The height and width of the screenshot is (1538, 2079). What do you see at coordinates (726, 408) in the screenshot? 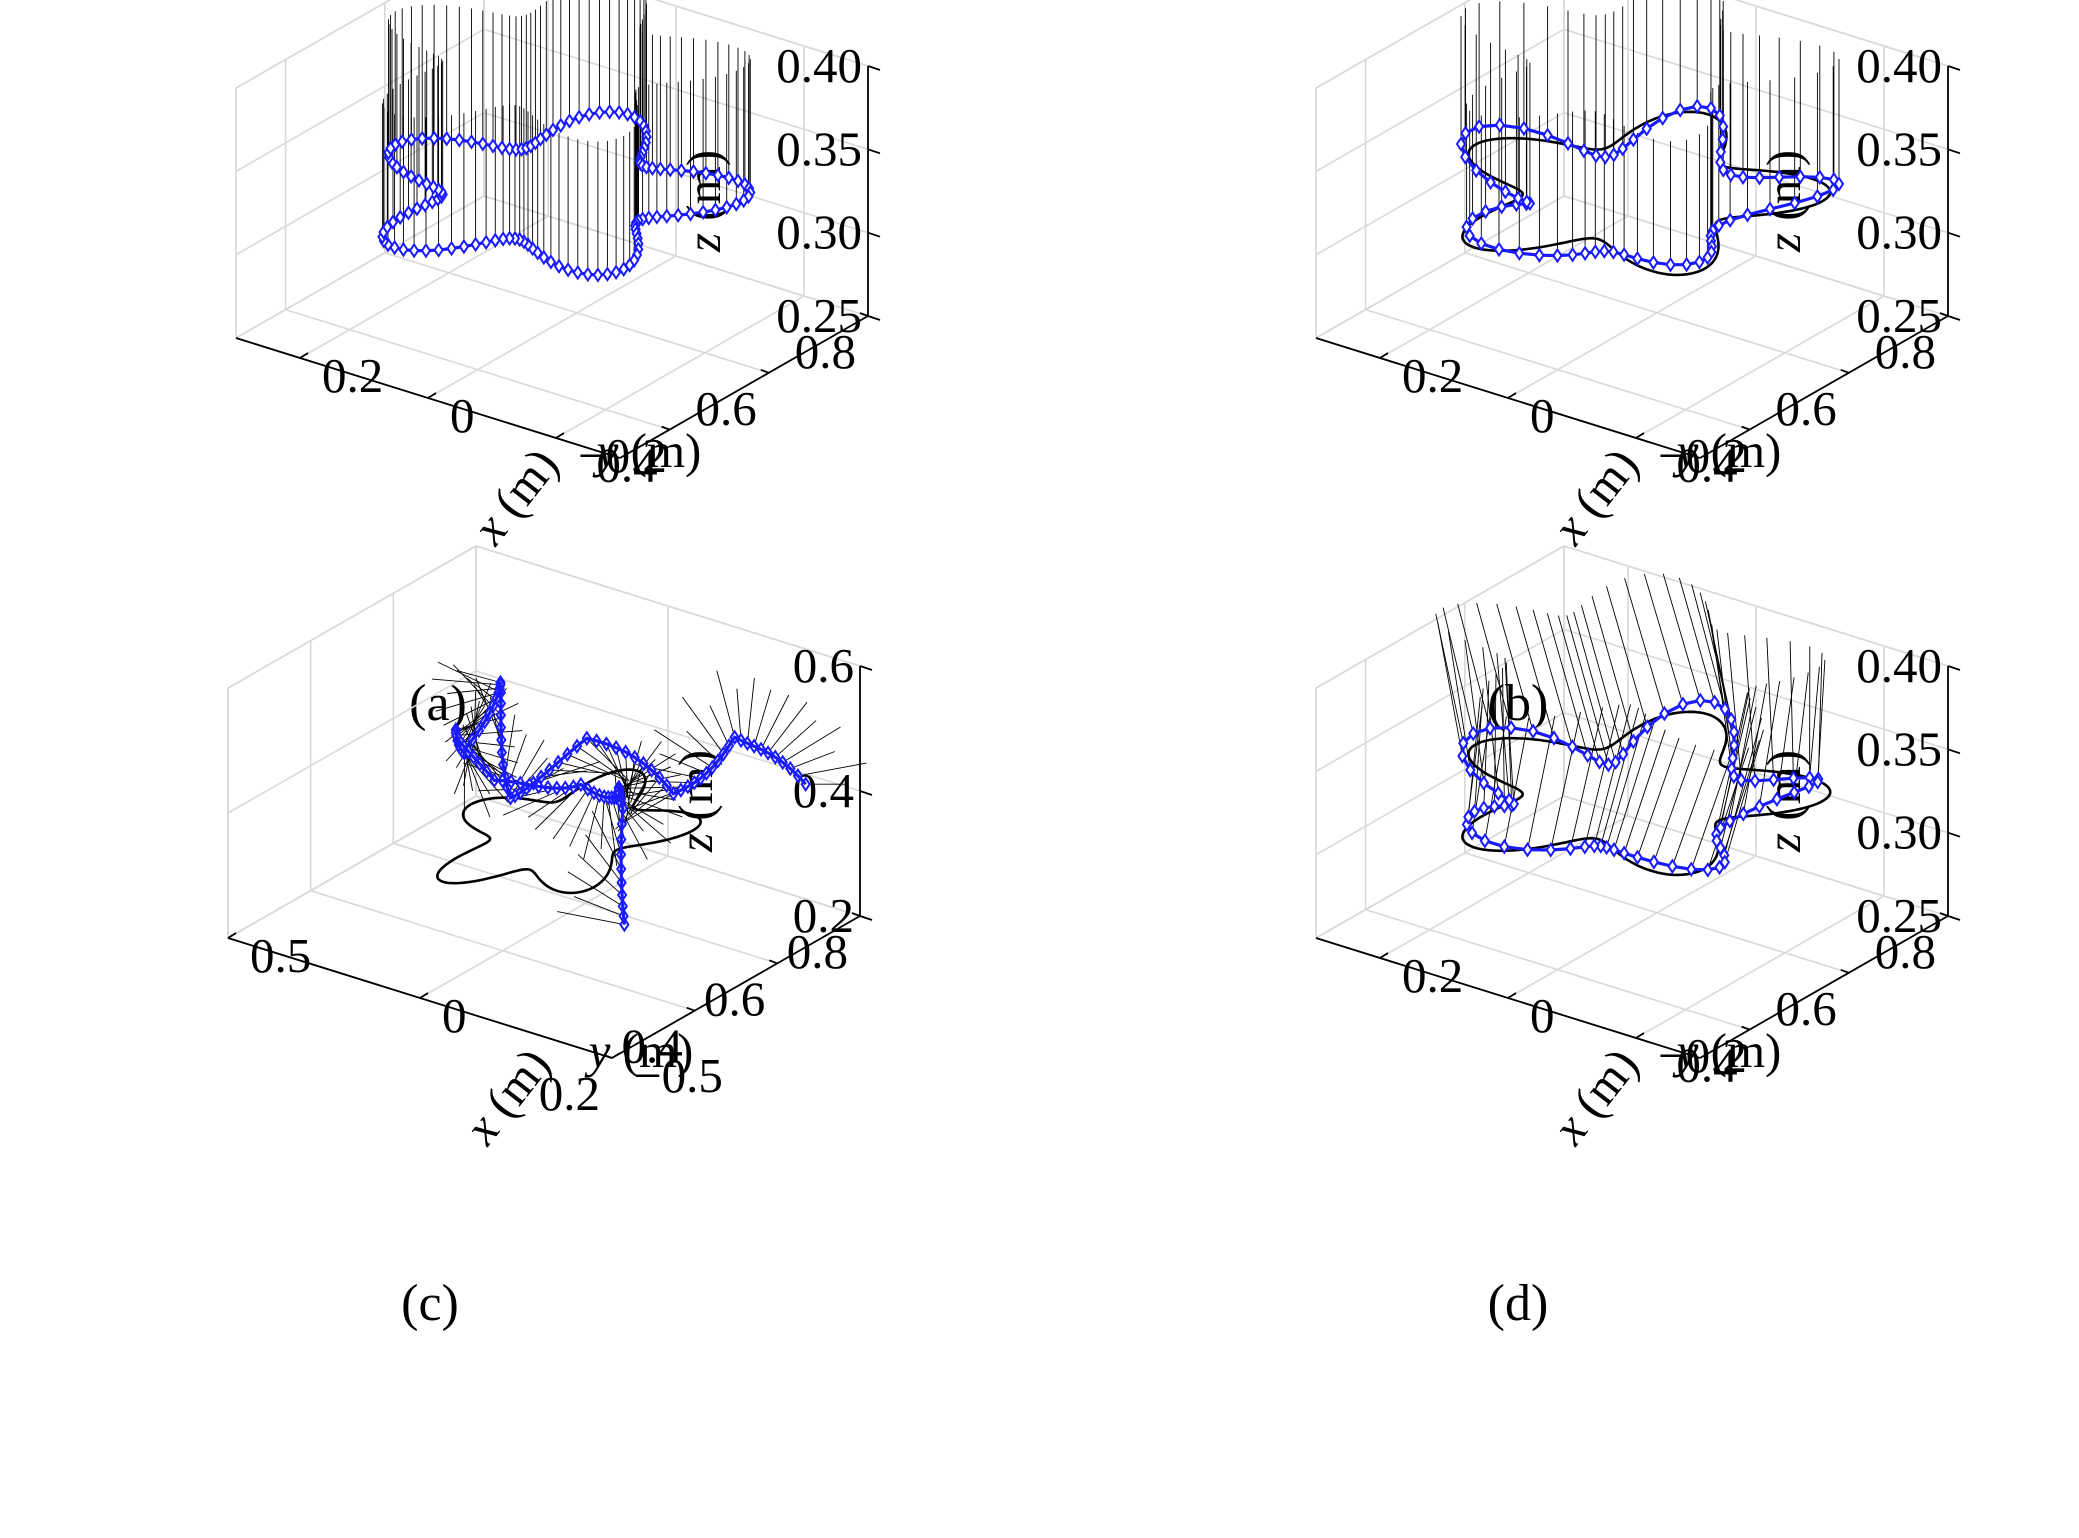
I see `y-tick-label: 0.6` at bounding box center [726, 408].